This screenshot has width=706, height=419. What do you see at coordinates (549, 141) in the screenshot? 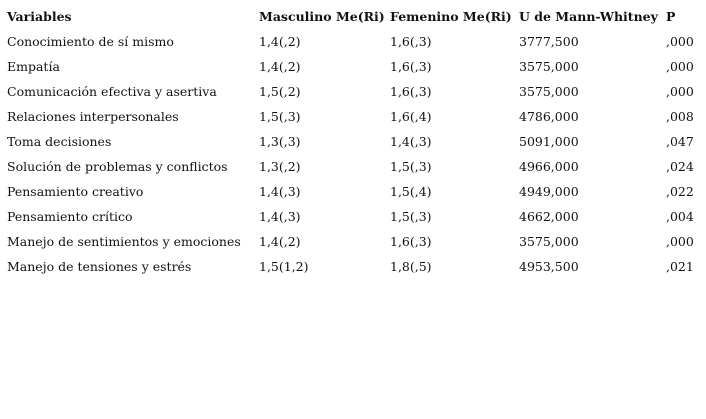
I see `u-value-cell: 5091,000` at bounding box center [549, 141].